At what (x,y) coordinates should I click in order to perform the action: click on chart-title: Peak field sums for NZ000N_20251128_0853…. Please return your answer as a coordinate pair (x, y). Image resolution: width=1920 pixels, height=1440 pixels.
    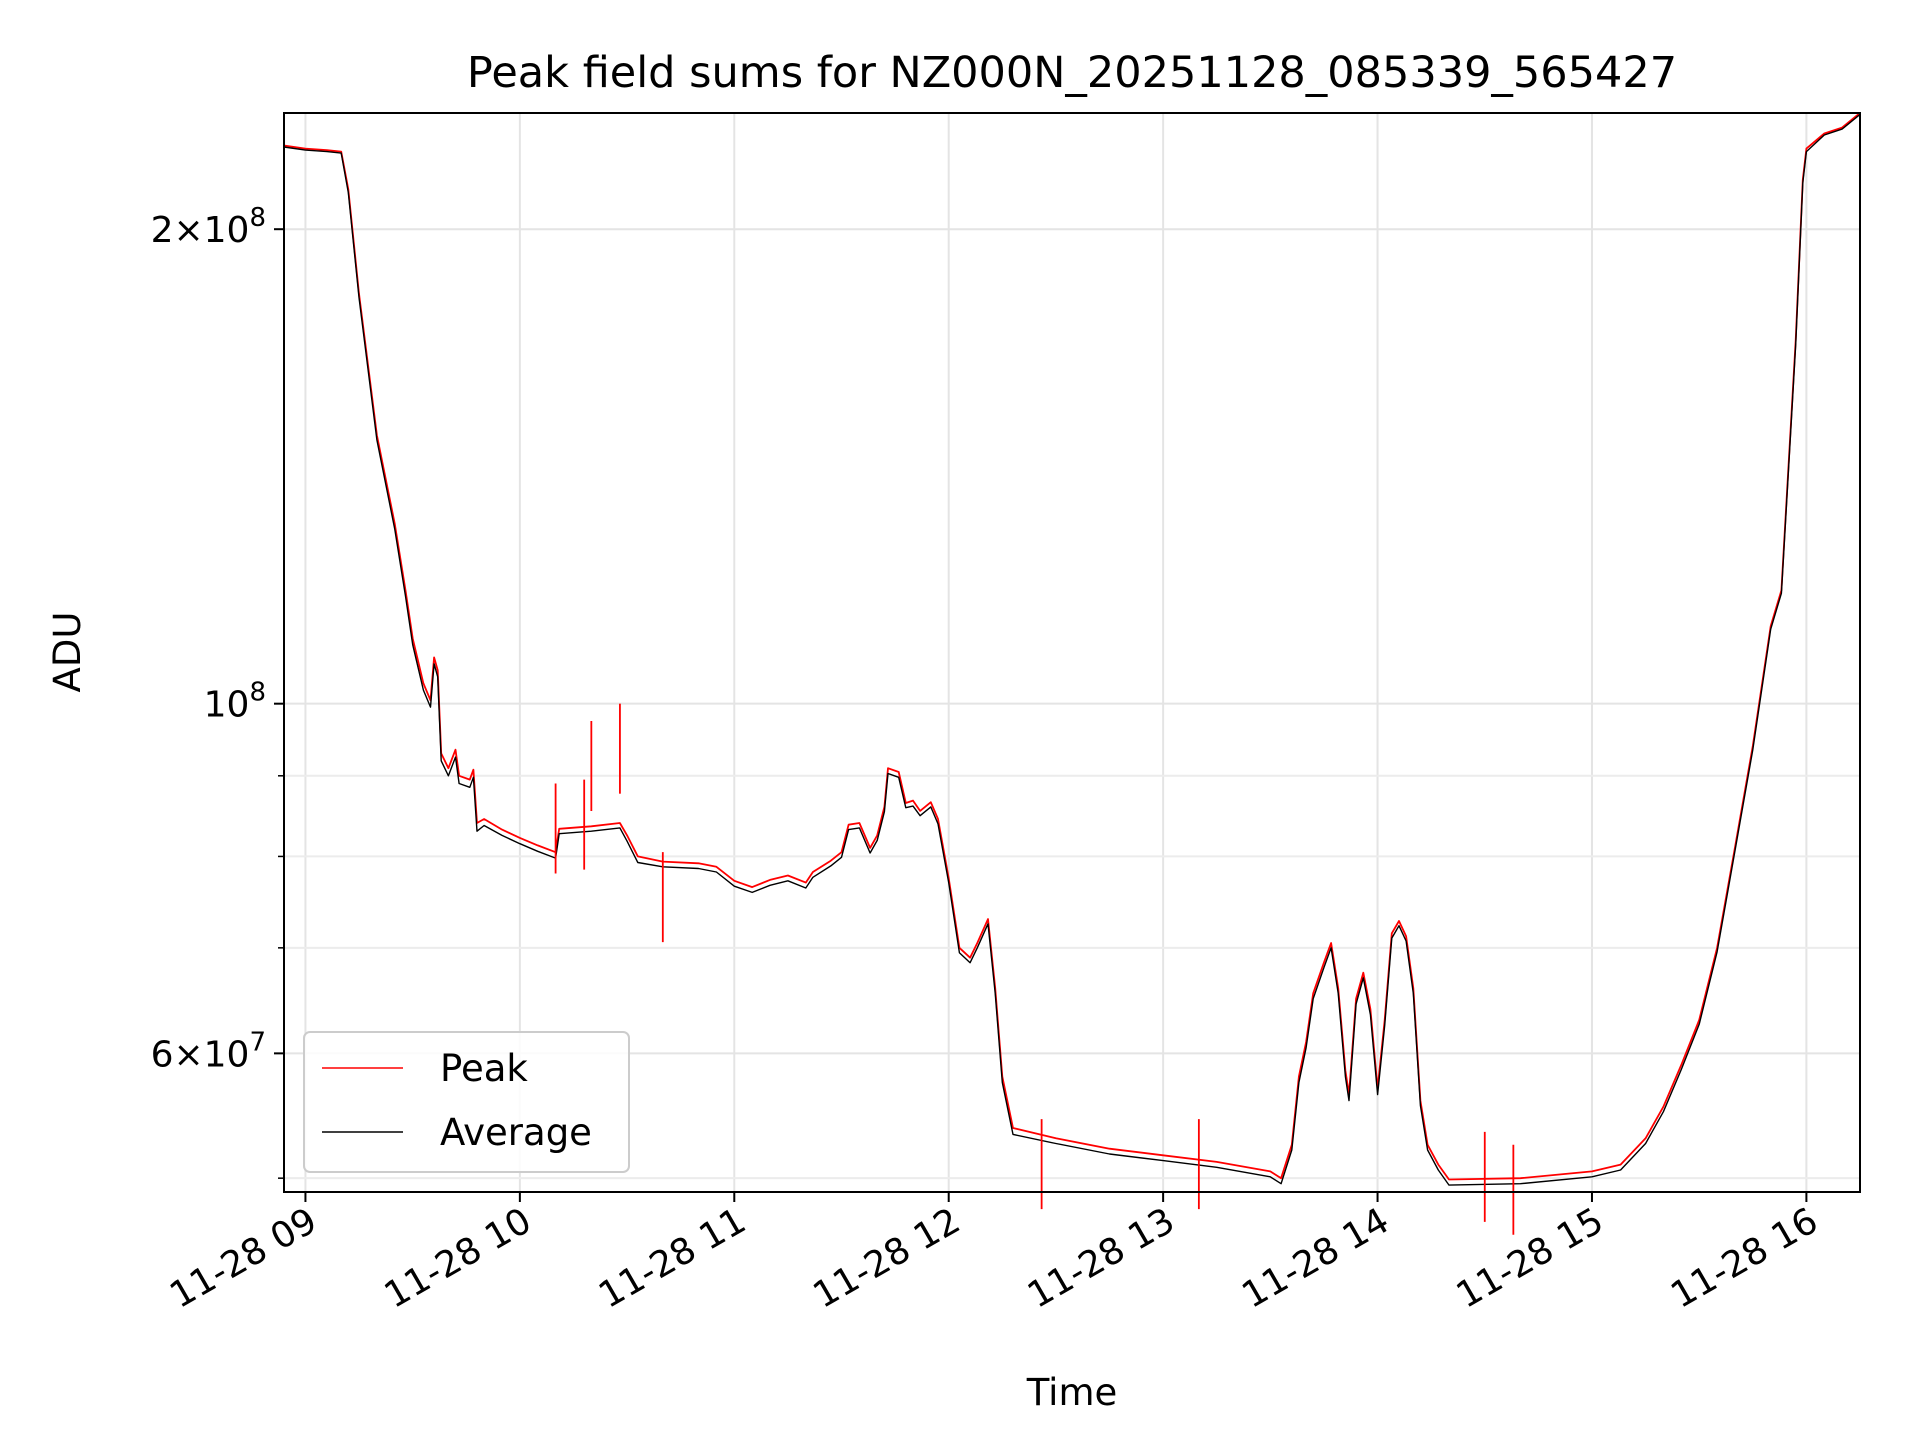
    Looking at the image, I should click on (1072, 73).